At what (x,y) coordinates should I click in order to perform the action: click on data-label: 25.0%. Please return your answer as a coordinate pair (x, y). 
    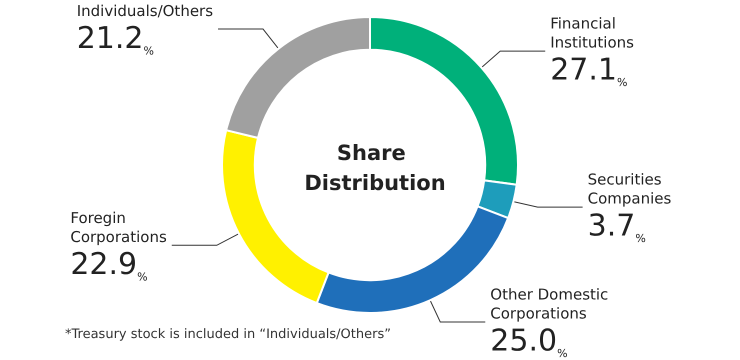
    Looking at the image, I should click on (529, 342).